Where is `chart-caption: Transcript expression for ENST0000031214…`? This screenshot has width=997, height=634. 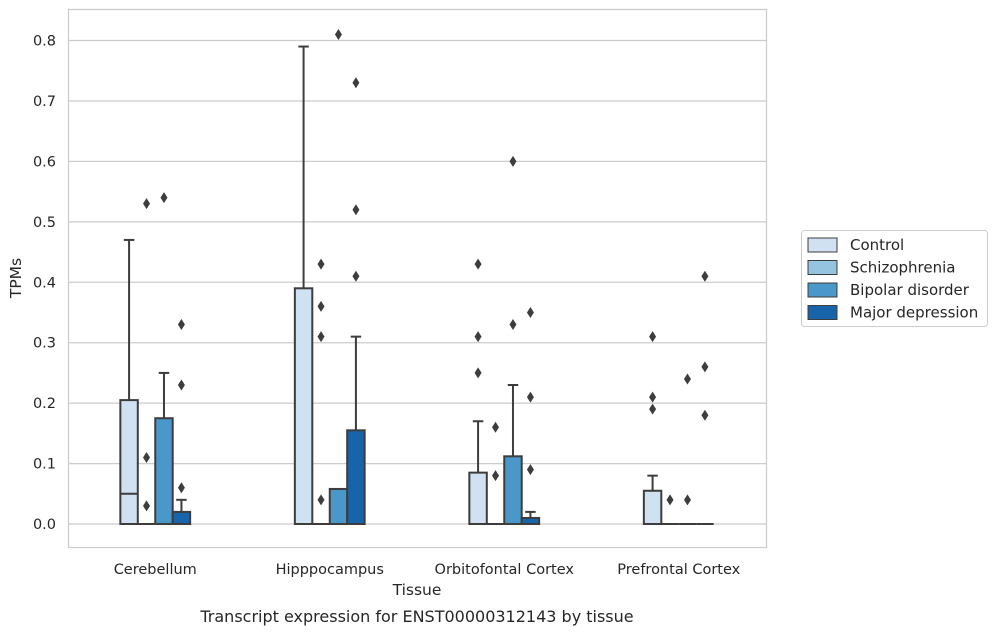
chart-caption: Transcript expression for ENST0000031214… is located at coordinates (416, 616).